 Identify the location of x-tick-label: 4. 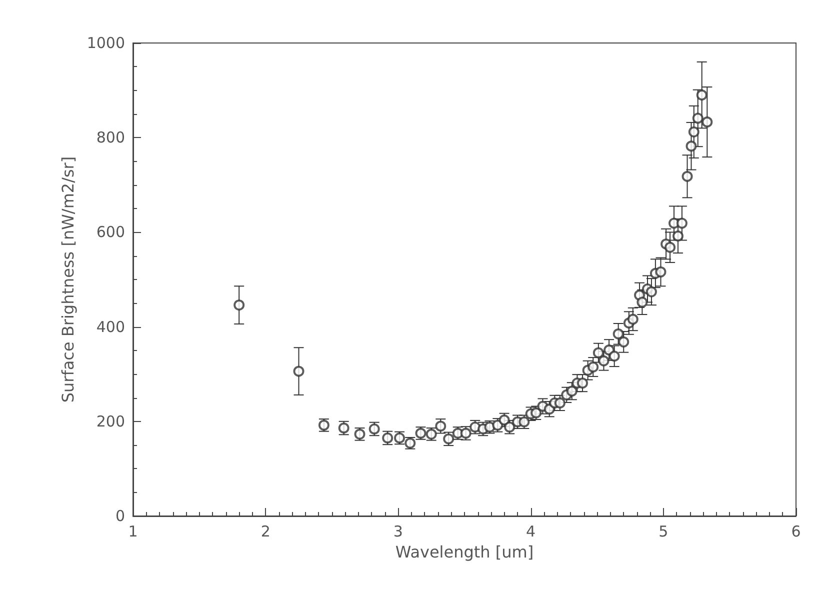
(531, 531).